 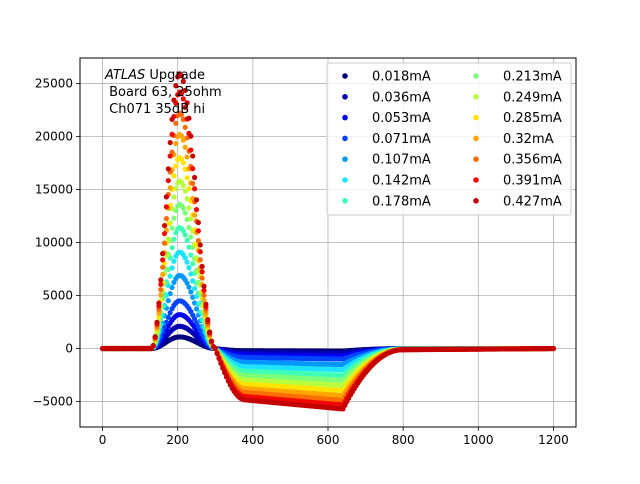 I want to click on legend-label: 0.107mA, so click(x=401, y=160).